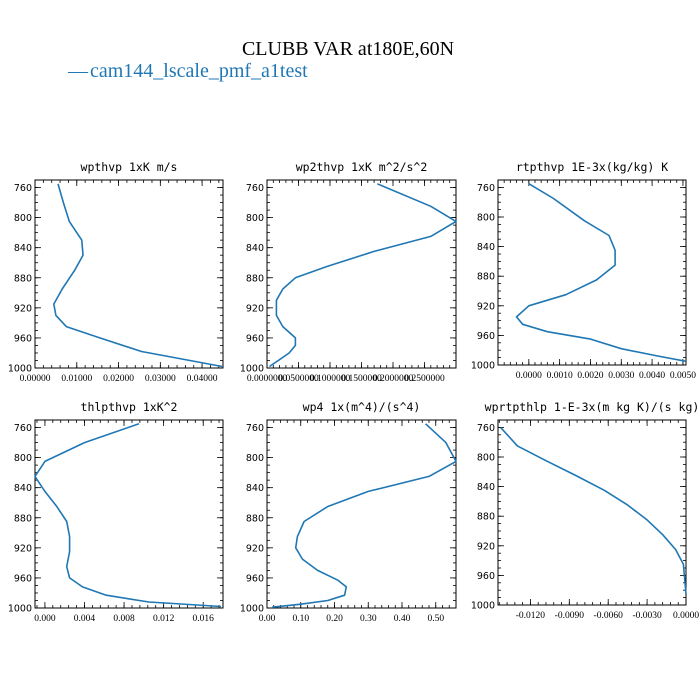 The width and height of the screenshot is (700, 700). Describe the element at coordinates (267, 619) in the screenshot. I see `x-tick-label: 0.00` at that location.